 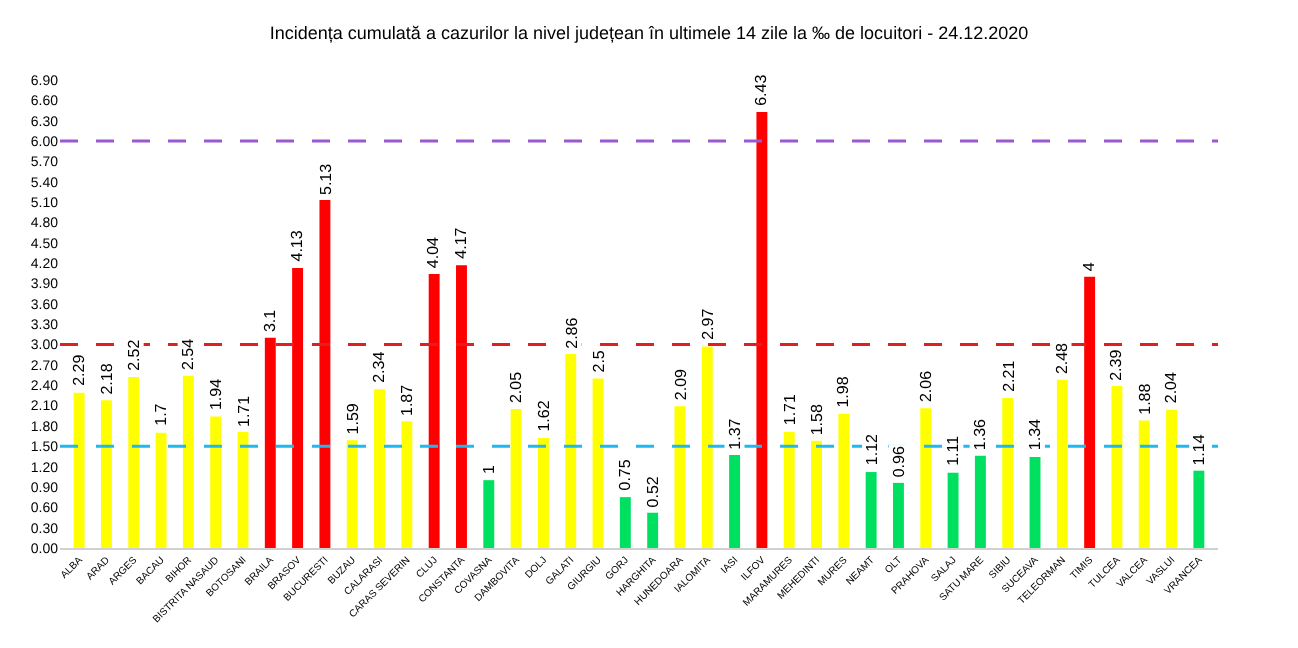 I want to click on data-label: 2.09, so click(x=680, y=384).